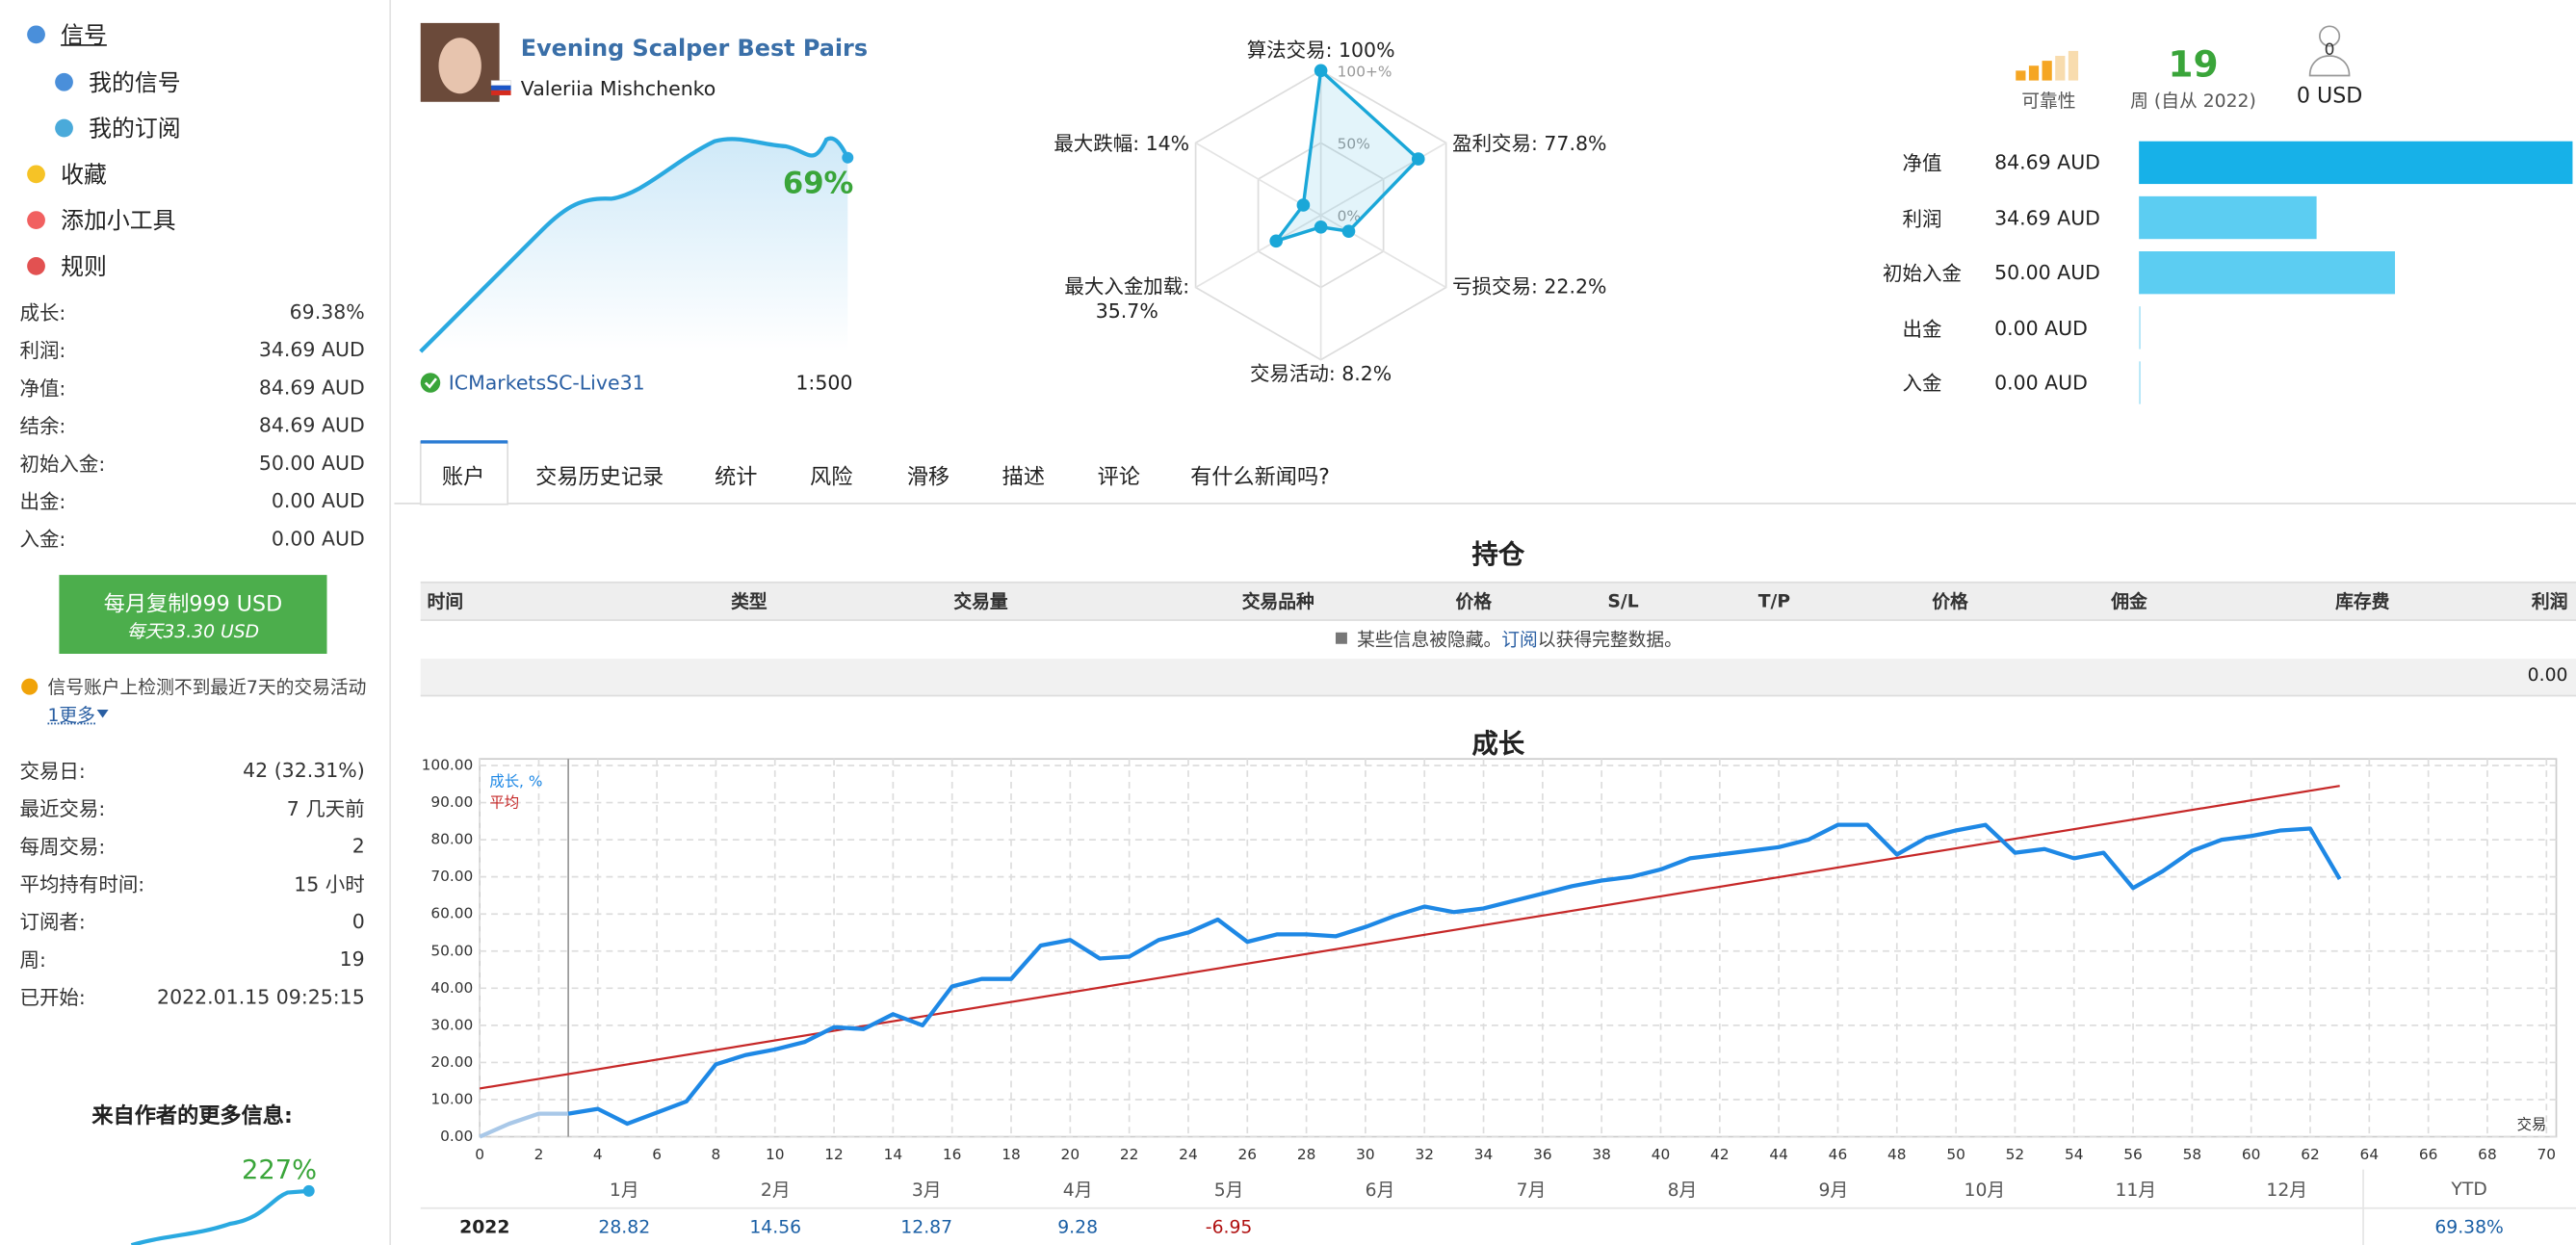  What do you see at coordinates (1682, 1191) in the screenshot?
I see `month-label: 8月` at bounding box center [1682, 1191].